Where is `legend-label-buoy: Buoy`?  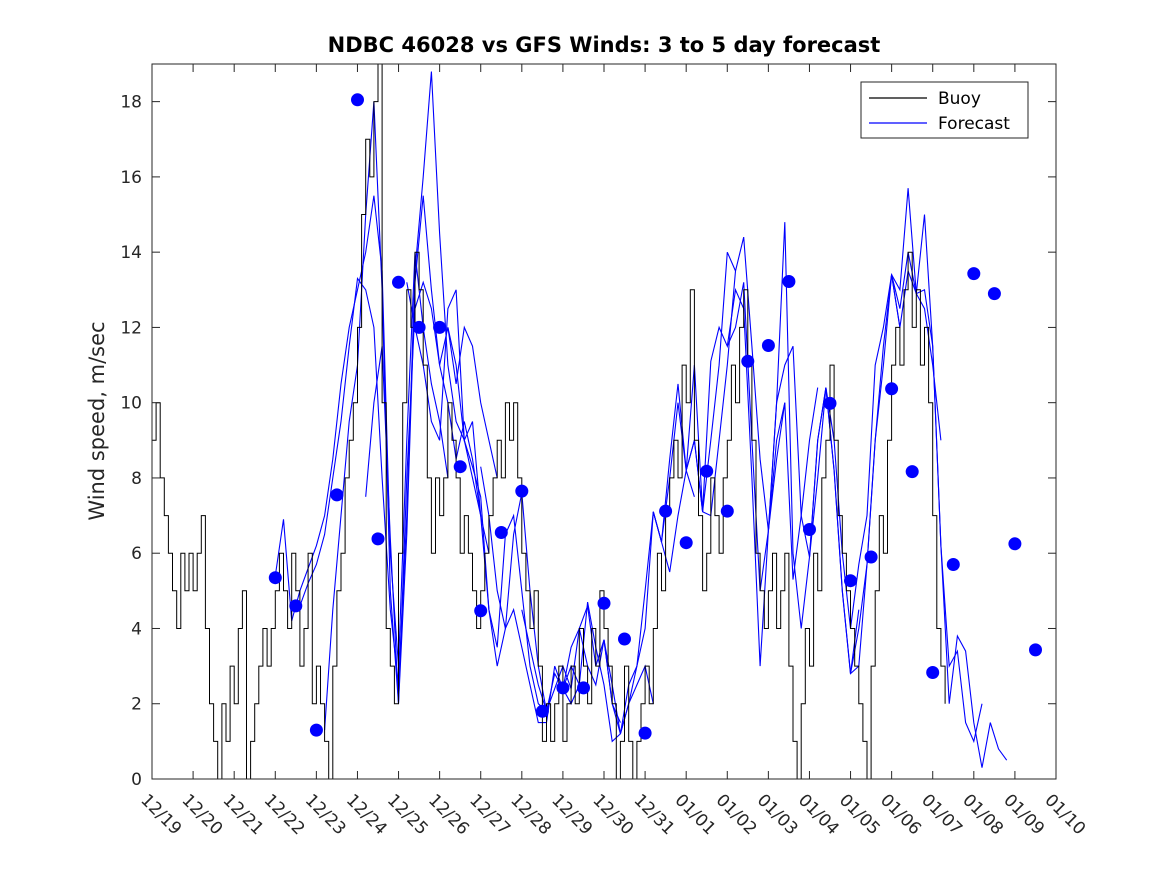
legend-label-buoy: Buoy is located at coordinates (959, 99).